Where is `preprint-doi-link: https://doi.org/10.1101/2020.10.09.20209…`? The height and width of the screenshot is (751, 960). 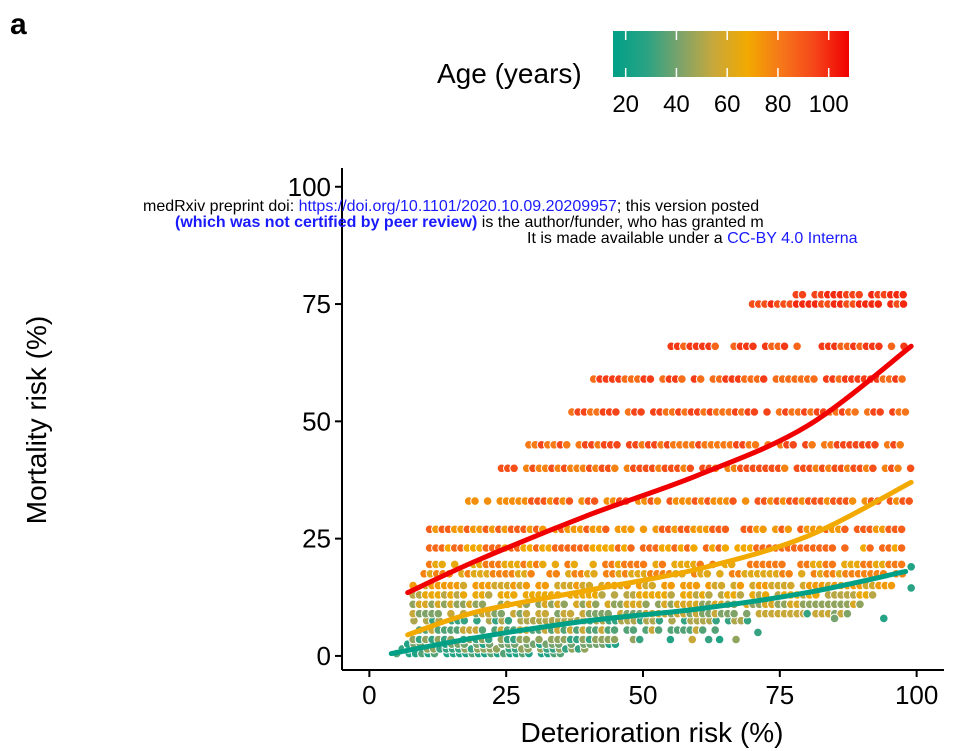 preprint-doi-link: https://doi.org/10.1101/2020.10.09.20209… is located at coordinates (457, 207).